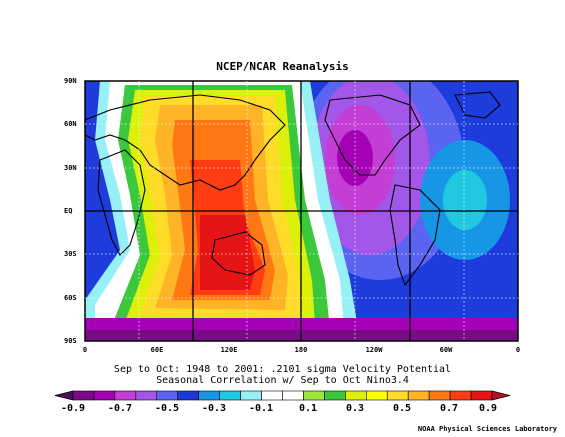 This screenshot has width=565, height=437. I want to click on colorbar-label: -0.1, so click(261, 408).